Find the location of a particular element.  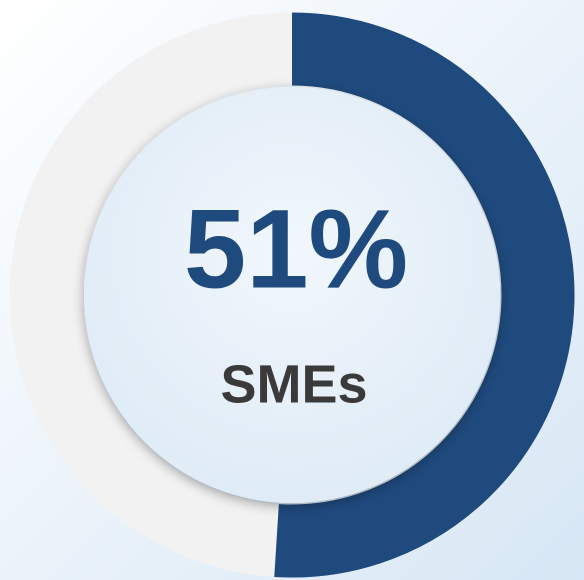

value-label: 51% is located at coordinates (296, 249).